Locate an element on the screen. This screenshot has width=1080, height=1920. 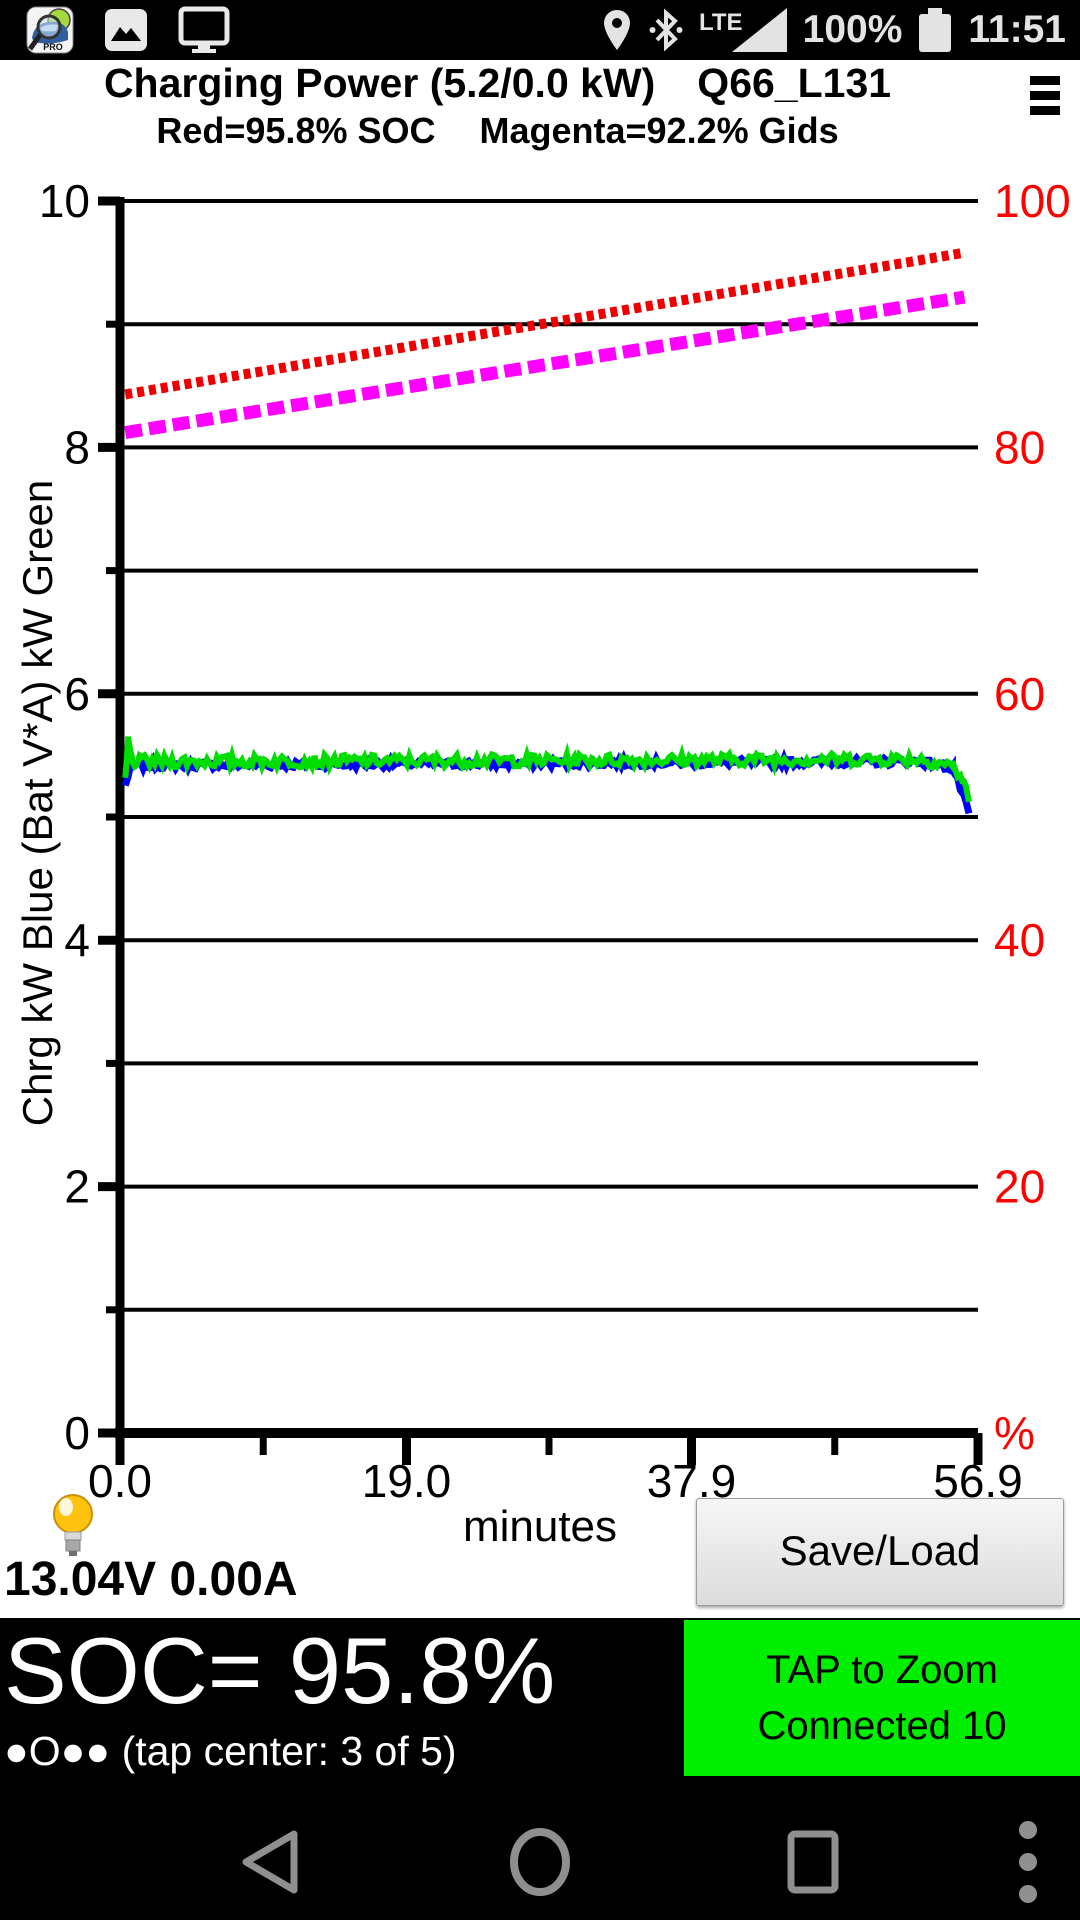
network-type-label: LTE is located at coordinates (721, 22).